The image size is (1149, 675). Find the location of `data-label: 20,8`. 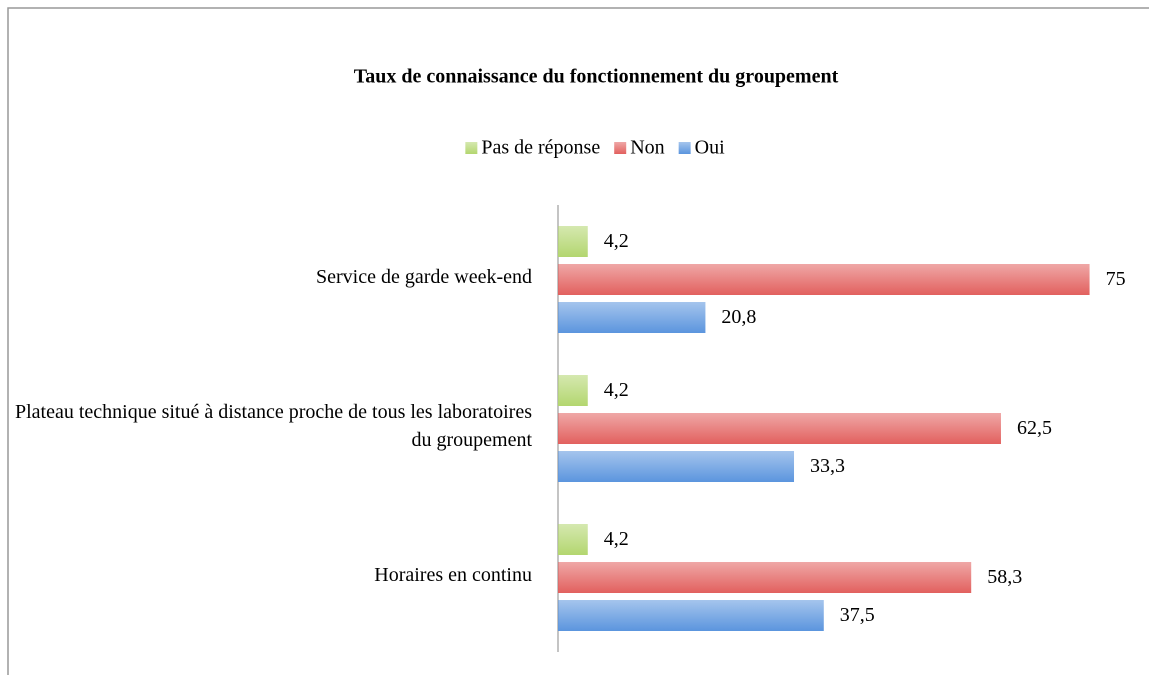

data-label: 20,8 is located at coordinates (738, 317).